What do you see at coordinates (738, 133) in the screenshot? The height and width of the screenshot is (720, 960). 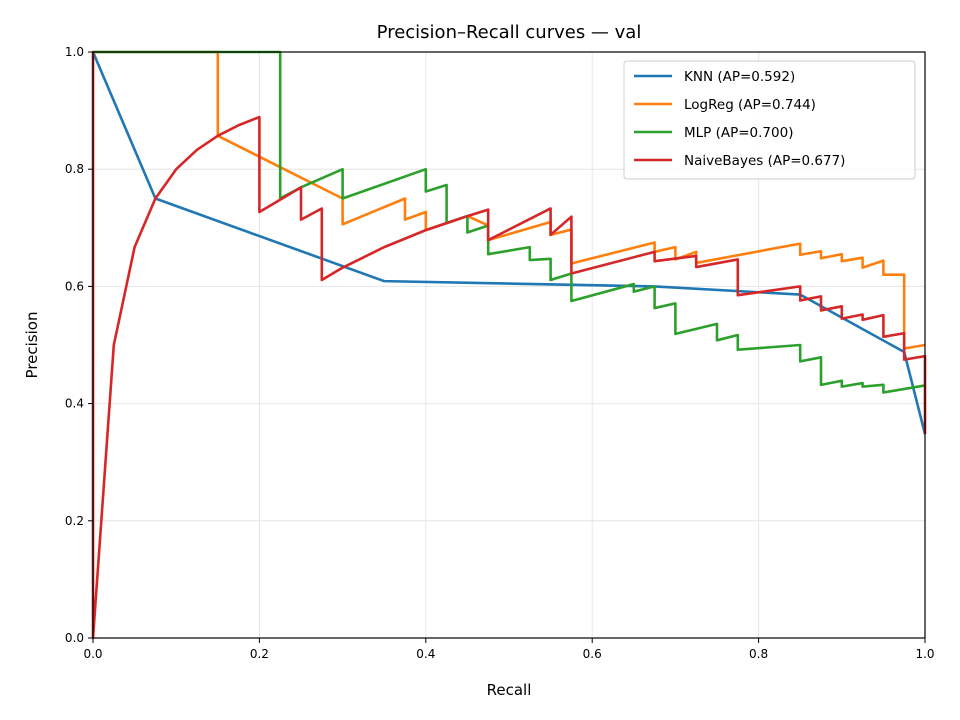 I see `legend-label-mlp: MLP (AP=0.700)` at bounding box center [738, 133].